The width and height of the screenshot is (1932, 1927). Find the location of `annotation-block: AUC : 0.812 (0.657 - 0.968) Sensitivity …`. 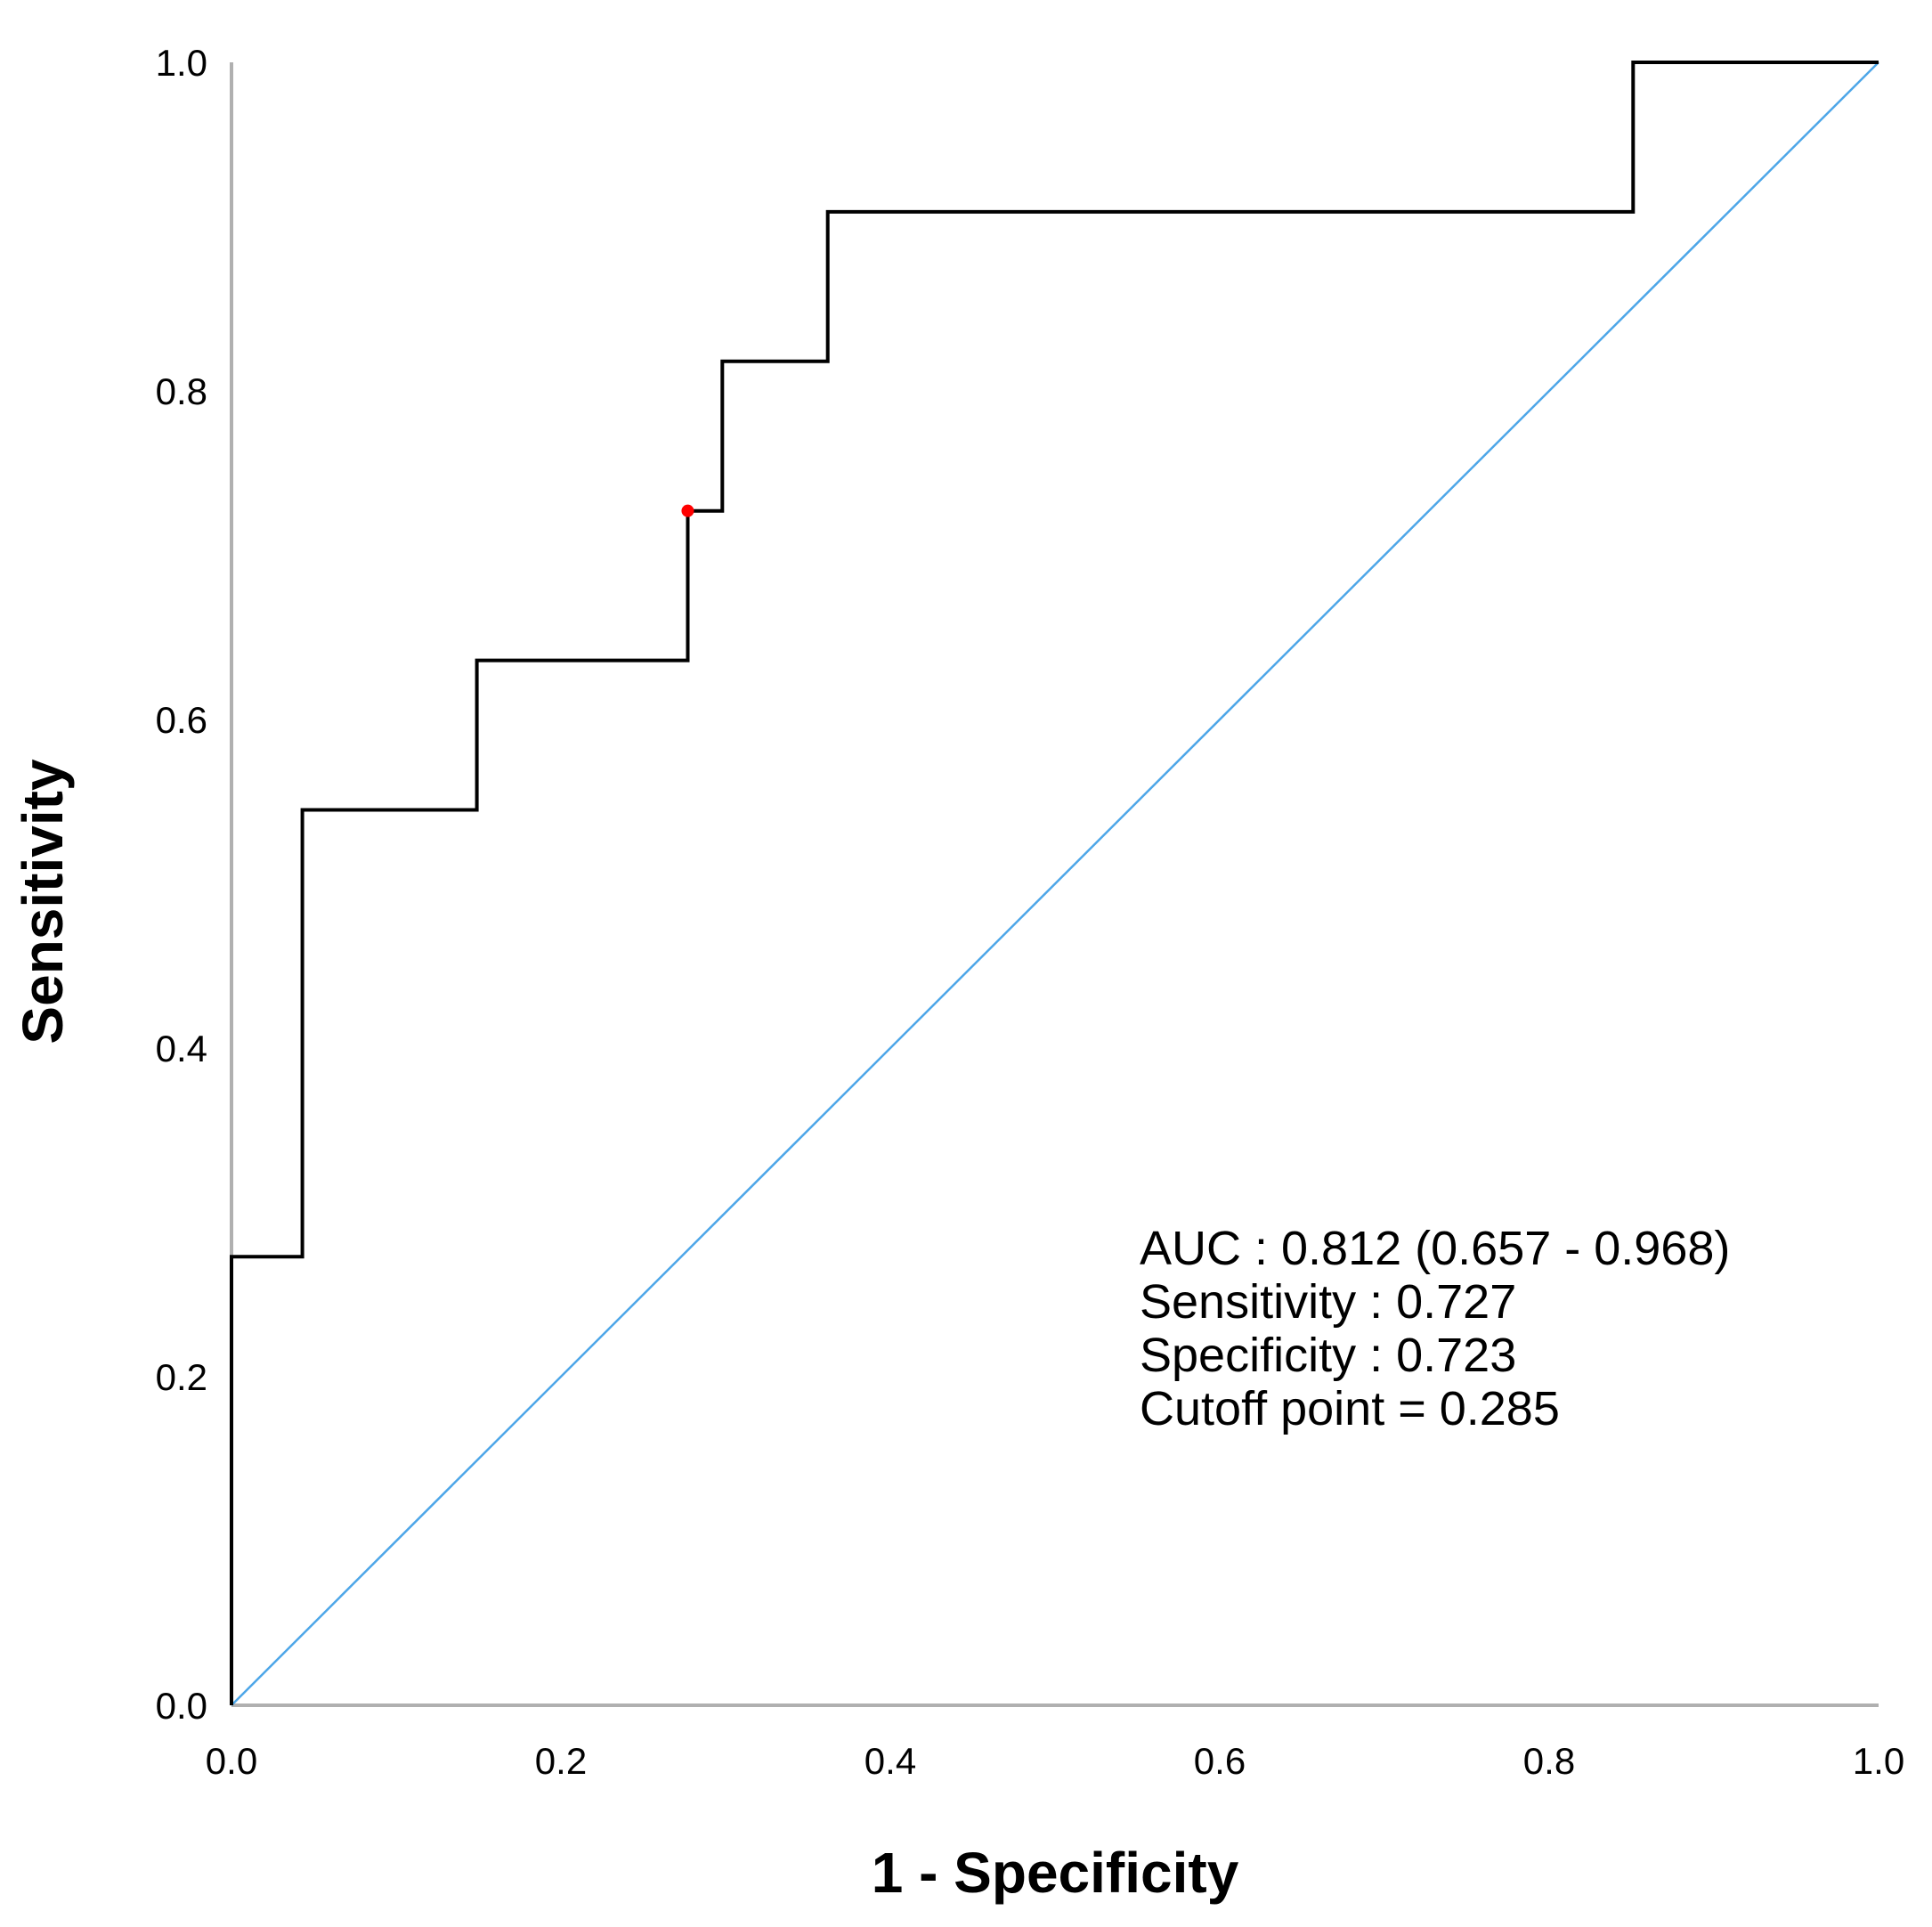

annotation-block: AUC : 0.812 (0.657 - 0.968) Sensitivity … is located at coordinates (1435, 1328).